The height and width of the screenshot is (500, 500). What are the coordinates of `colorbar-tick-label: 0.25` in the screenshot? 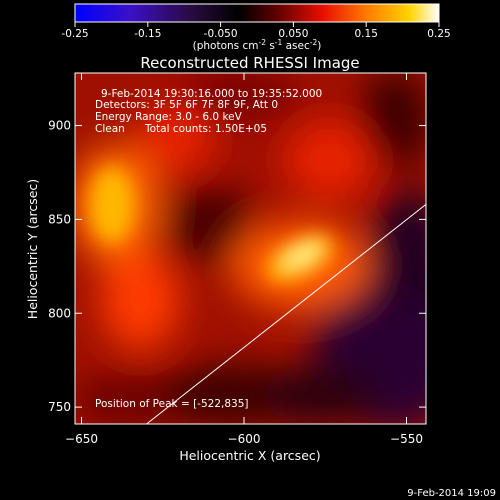 It's located at (438, 34).